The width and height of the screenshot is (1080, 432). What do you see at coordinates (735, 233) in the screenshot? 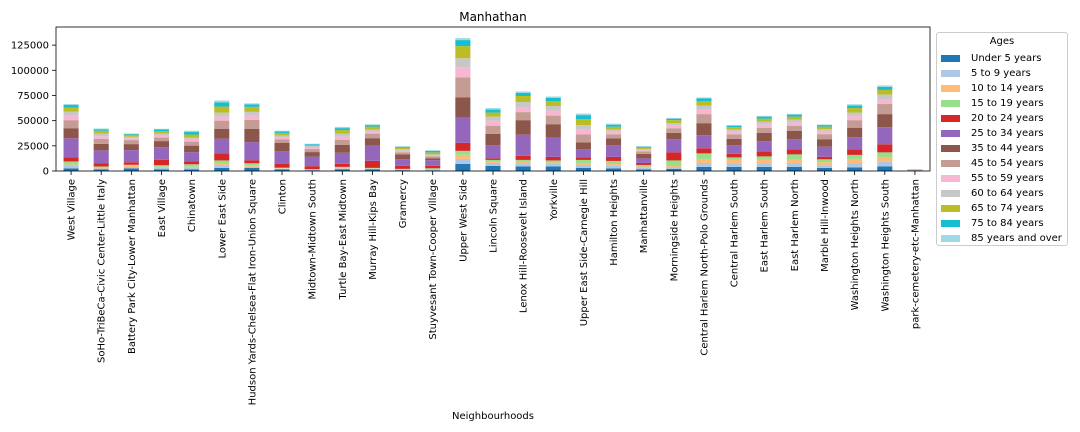
I see `x-tick-label: Central Harlem South` at bounding box center [735, 233].